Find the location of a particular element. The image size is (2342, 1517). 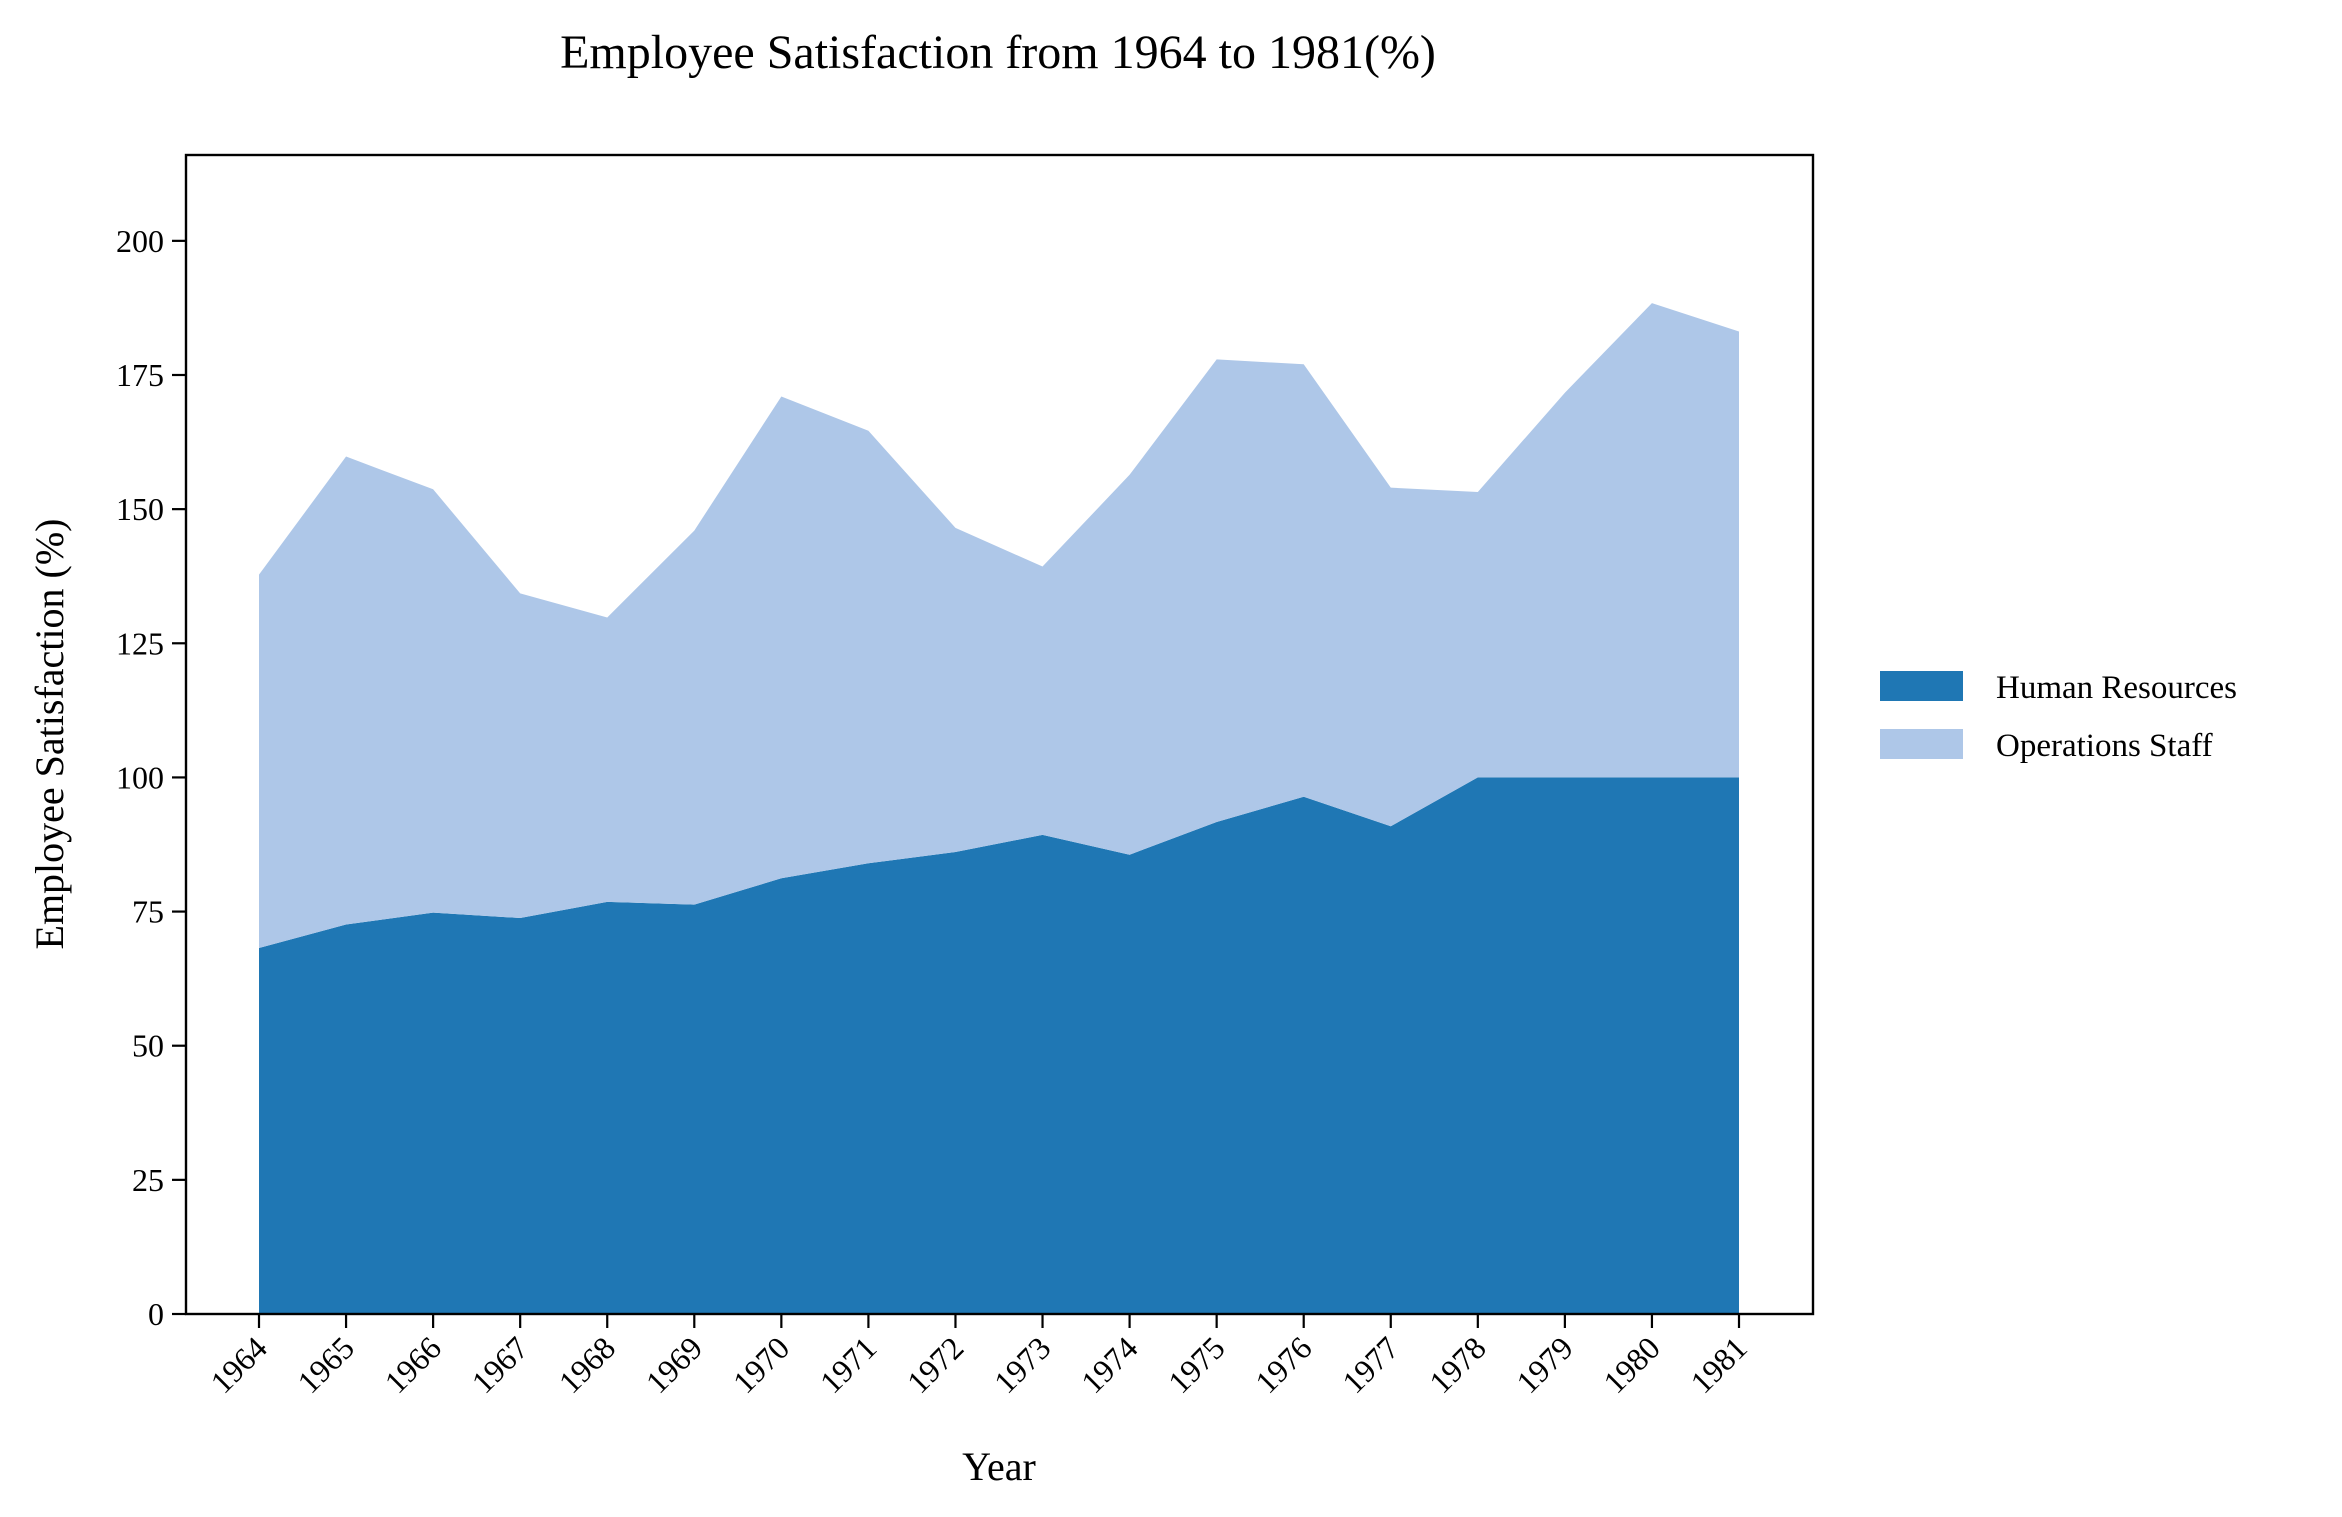

legend-label: Operations Staff is located at coordinates (2104, 746).